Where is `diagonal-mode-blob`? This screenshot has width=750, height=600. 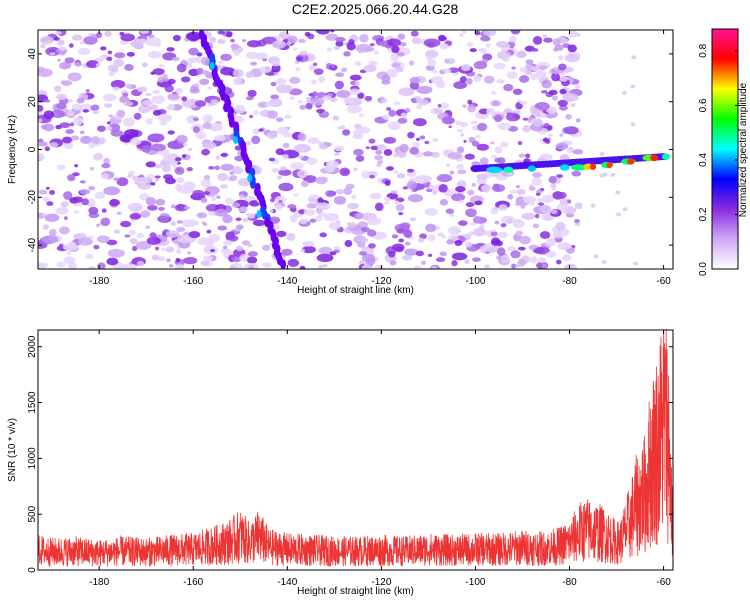 diagonal-mode-blob is located at coordinates (226, 107).